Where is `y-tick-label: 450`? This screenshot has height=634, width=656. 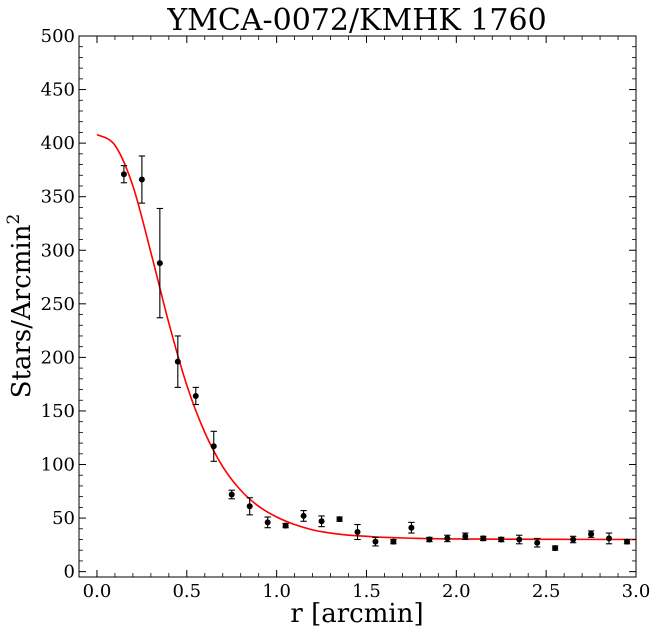 y-tick-label: 450 is located at coordinates (58, 90).